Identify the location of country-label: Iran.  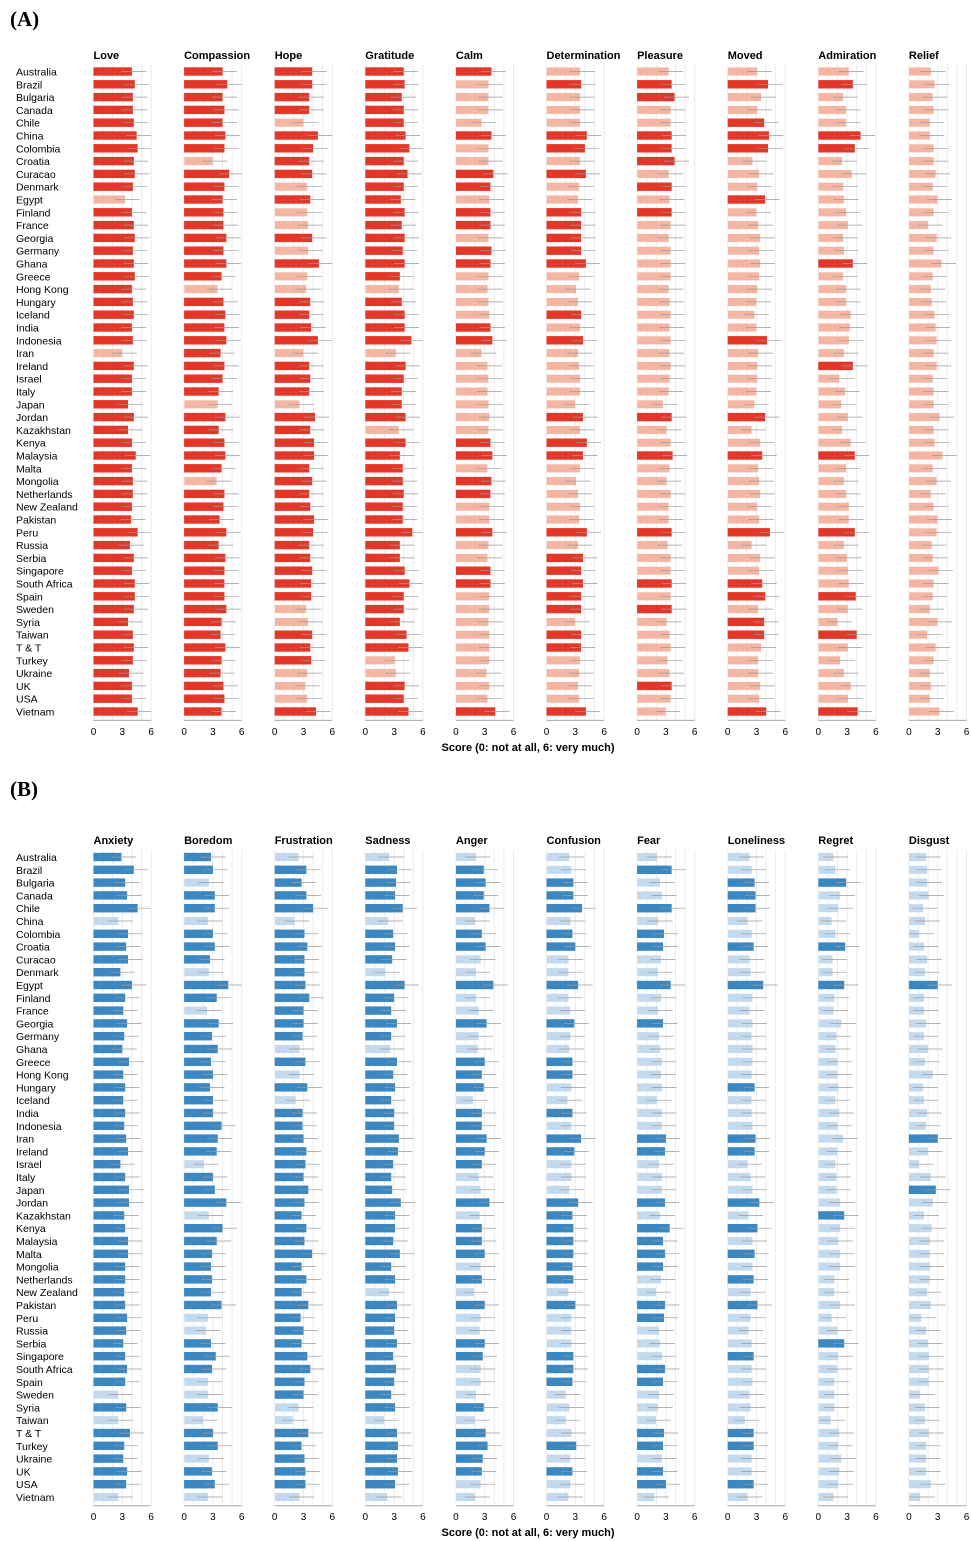
(25, 354).